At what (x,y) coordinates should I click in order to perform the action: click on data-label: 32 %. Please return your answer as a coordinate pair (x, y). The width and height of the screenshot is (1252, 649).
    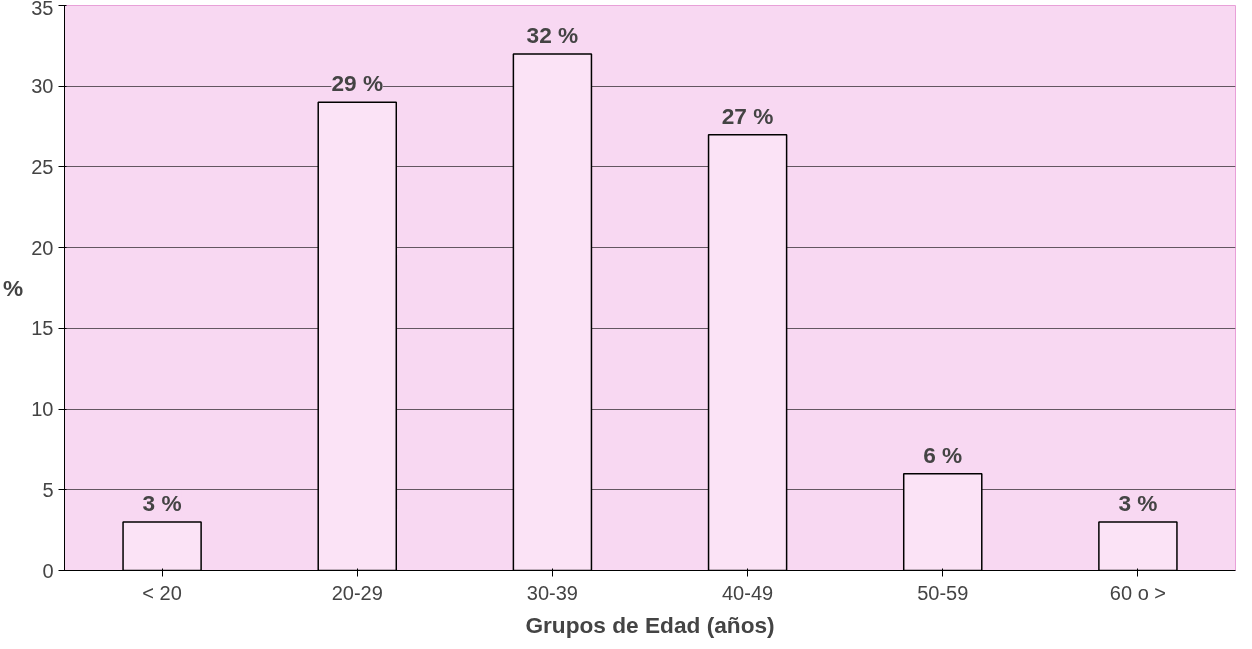
    Looking at the image, I should click on (552, 34).